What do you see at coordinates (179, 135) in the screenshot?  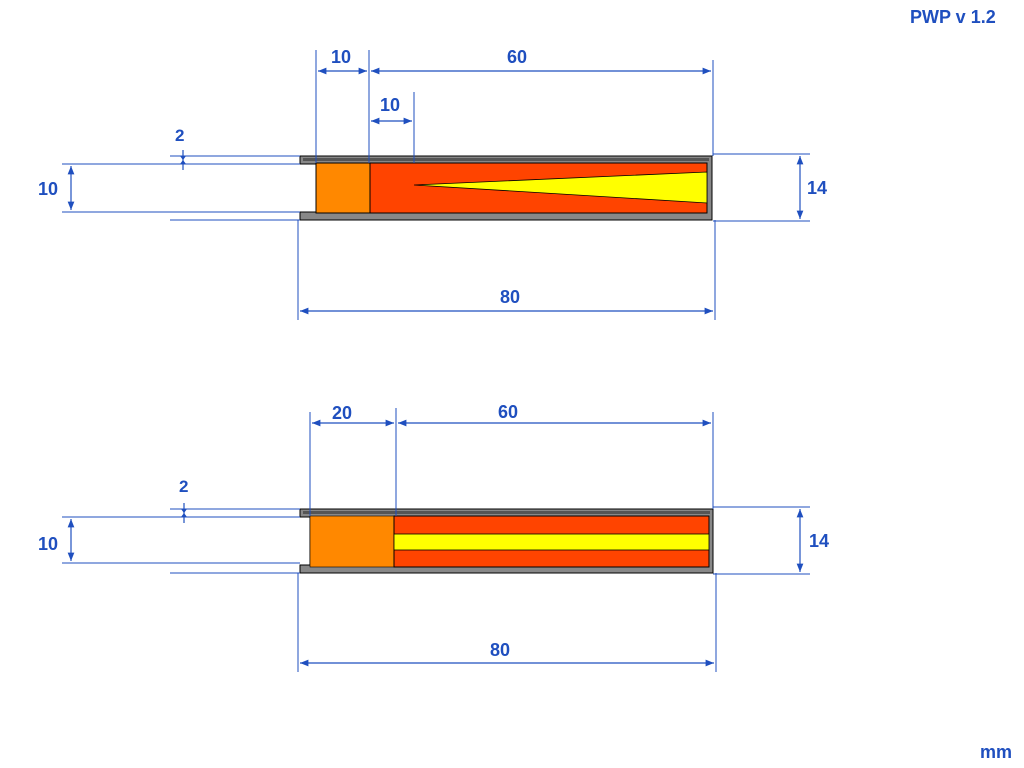 I see `top-dim-wall: 2` at bounding box center [179, 135].